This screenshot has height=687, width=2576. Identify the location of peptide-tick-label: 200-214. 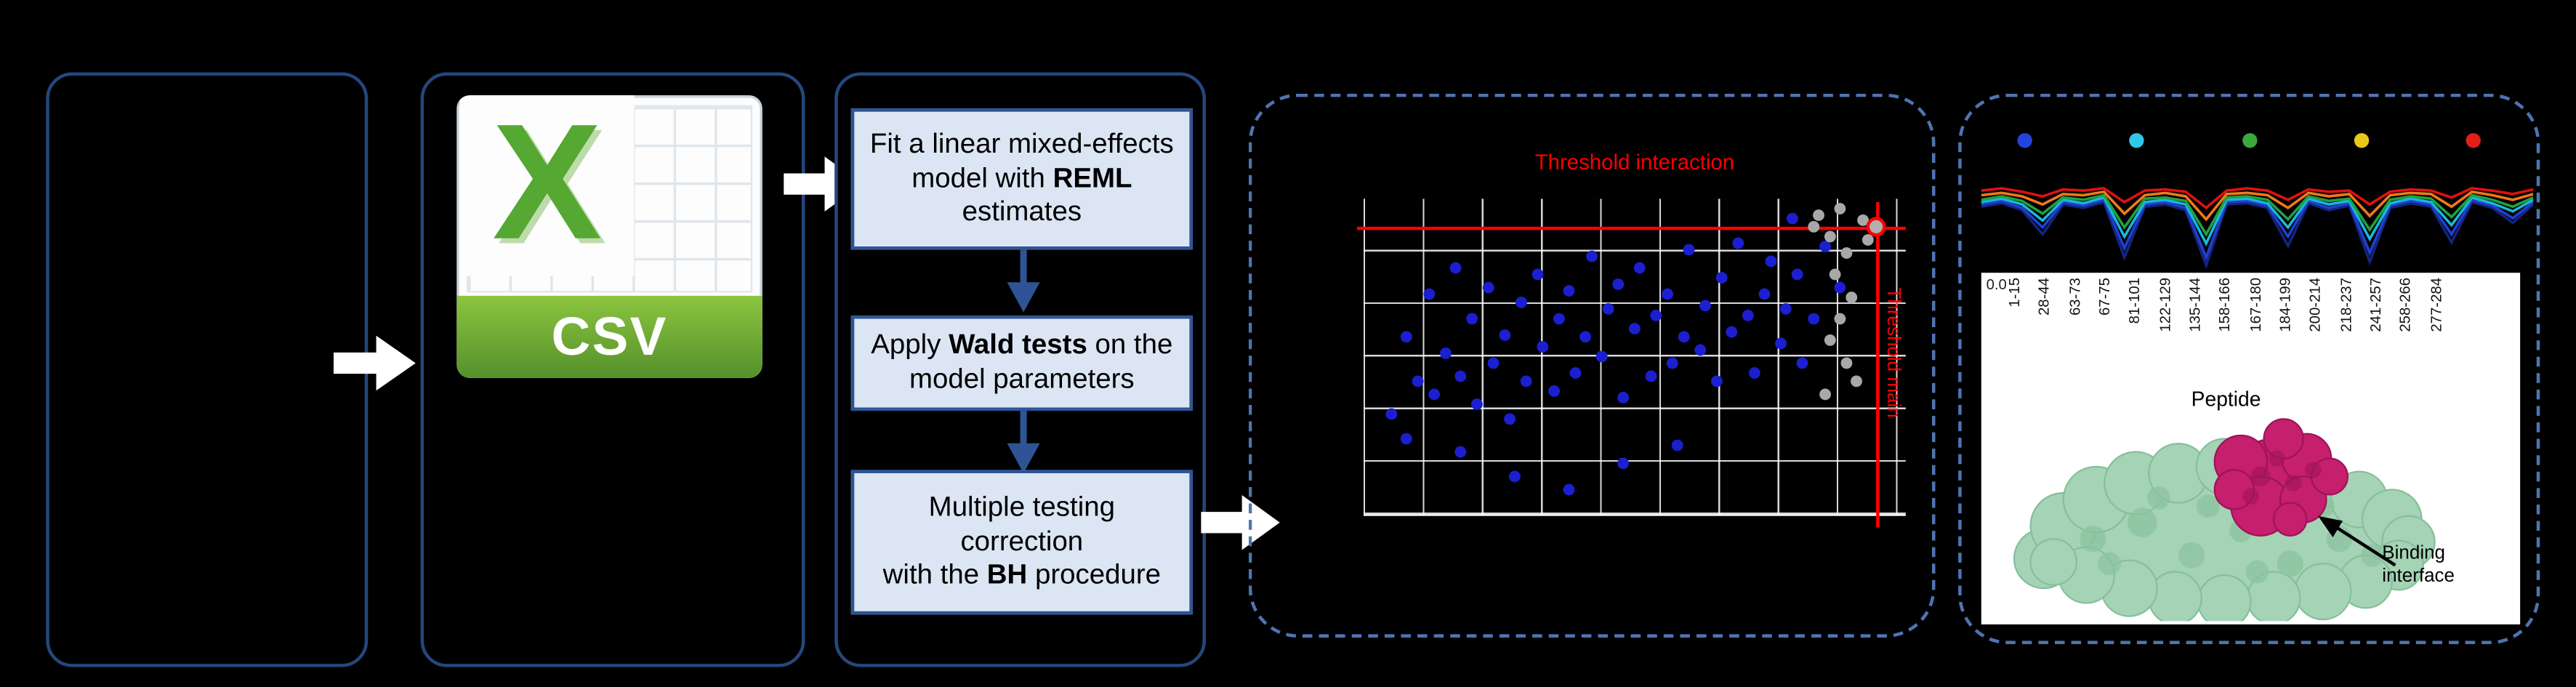
(2315, 304).